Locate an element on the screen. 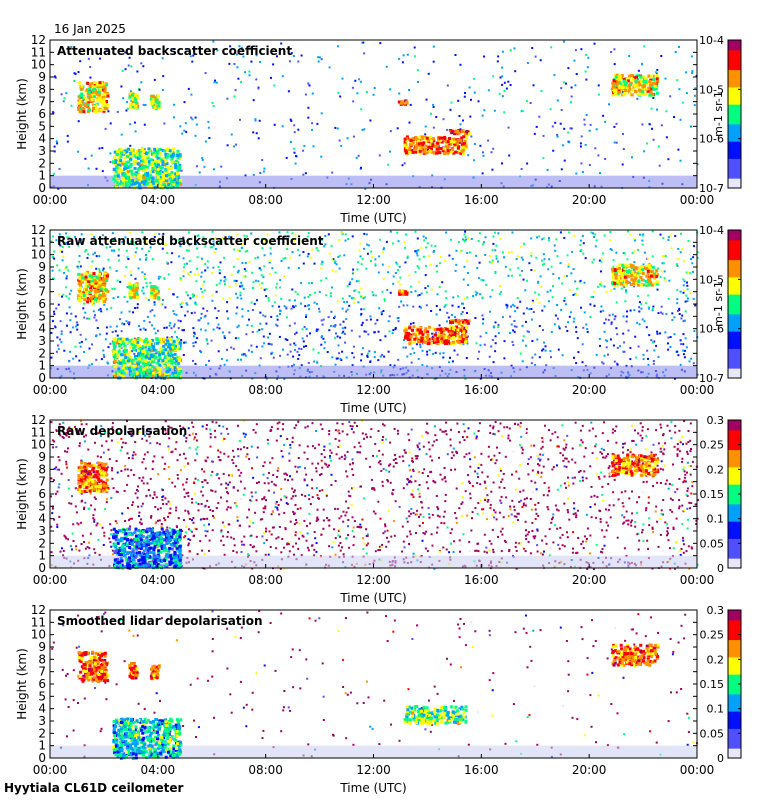  colorbar-step is located at coordinates (734, 103).